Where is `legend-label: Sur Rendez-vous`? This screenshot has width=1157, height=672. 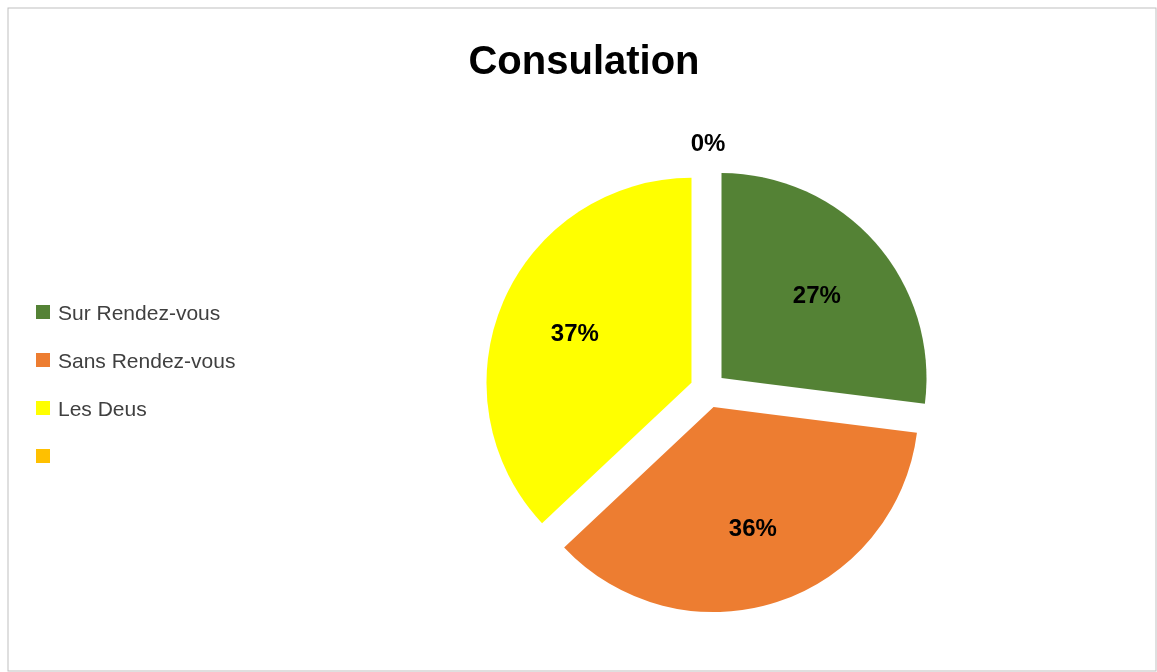
legend-label: Sur Rendez-vous is located at coordinates (139, 312).